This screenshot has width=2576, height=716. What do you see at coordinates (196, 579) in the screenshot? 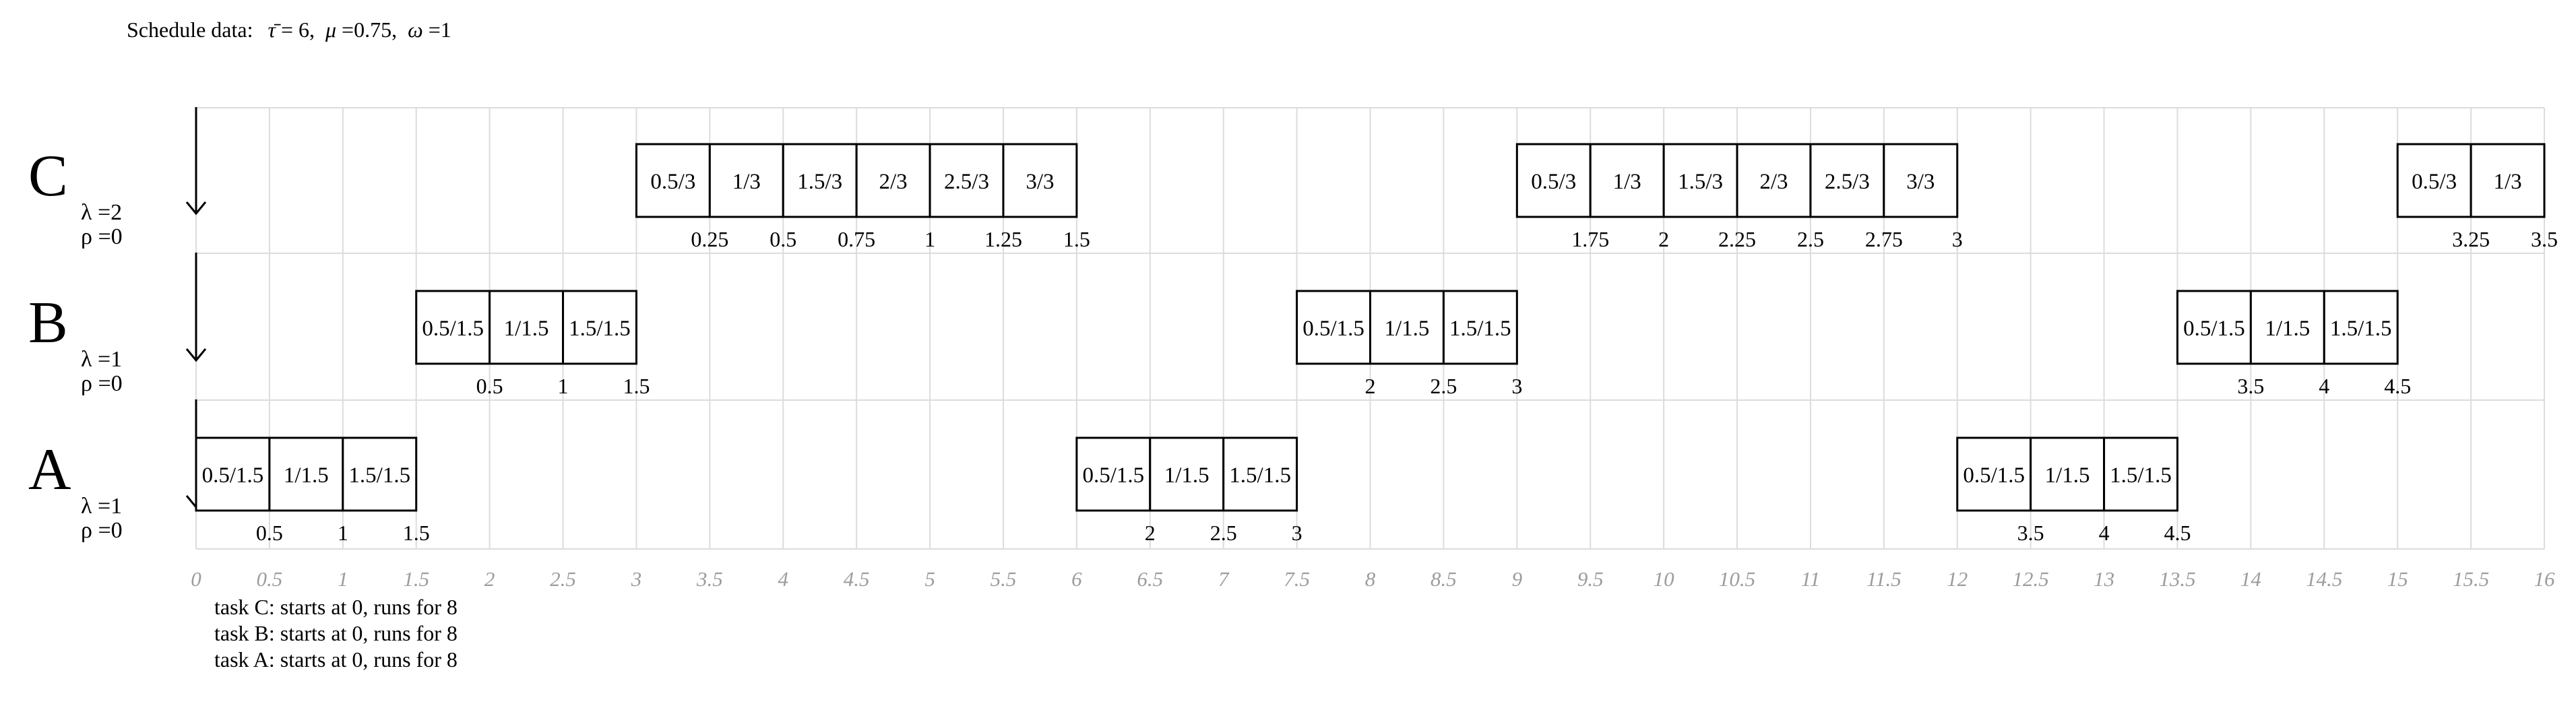
I see `x-tick-label: 0` at bounding box center [196, 579].